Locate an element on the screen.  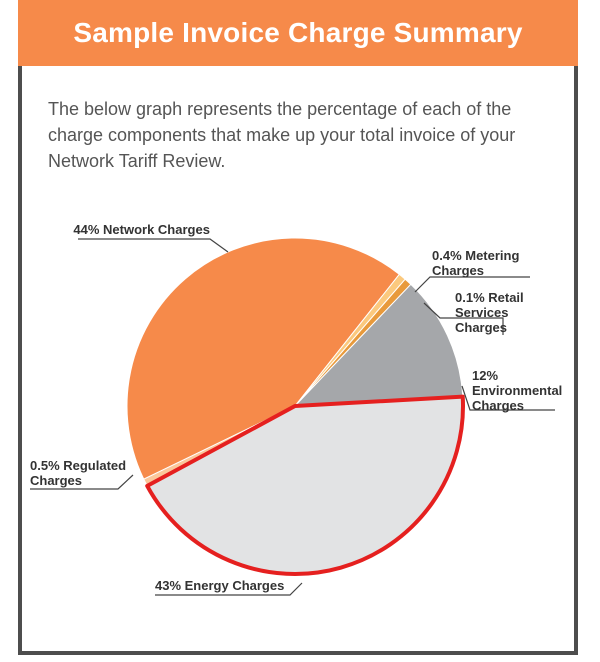
slice-label-environmental-charges: 12% Environmental Charges is located at coordinates (517, 390).